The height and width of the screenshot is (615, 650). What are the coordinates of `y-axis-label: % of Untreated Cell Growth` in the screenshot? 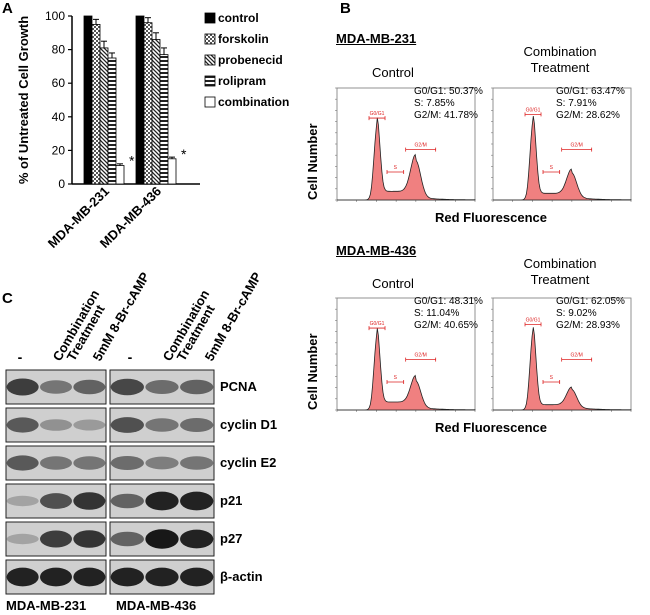 It's located at (23, 100).